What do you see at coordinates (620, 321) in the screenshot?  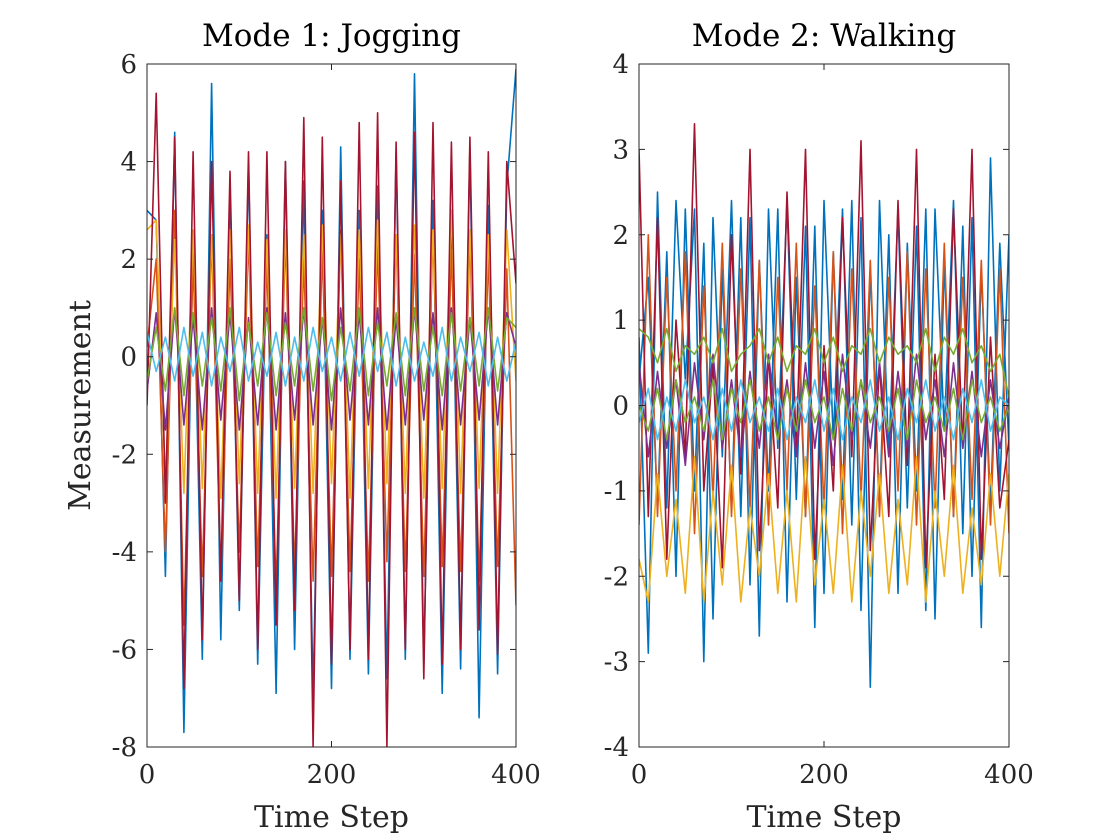 I see `y-tick-label: 1` at bounding box center [620, 321].